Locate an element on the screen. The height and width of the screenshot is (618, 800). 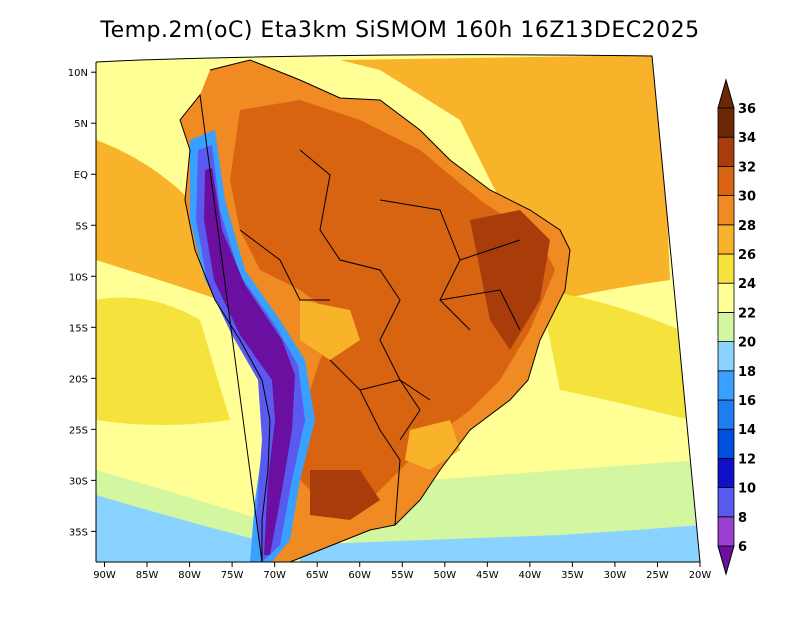
colorbar-label: 22 is located at coordinates (747, 313).